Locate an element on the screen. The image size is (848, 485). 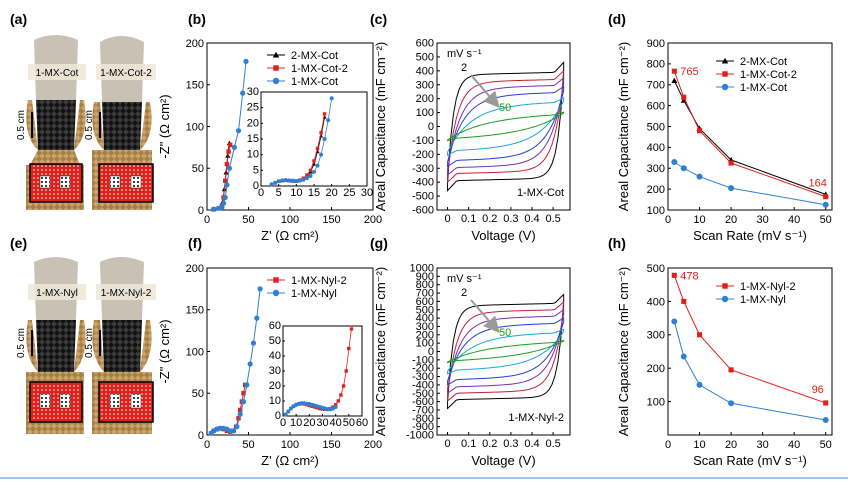
sweep-arrow-c is located at coordinates (485, 91).